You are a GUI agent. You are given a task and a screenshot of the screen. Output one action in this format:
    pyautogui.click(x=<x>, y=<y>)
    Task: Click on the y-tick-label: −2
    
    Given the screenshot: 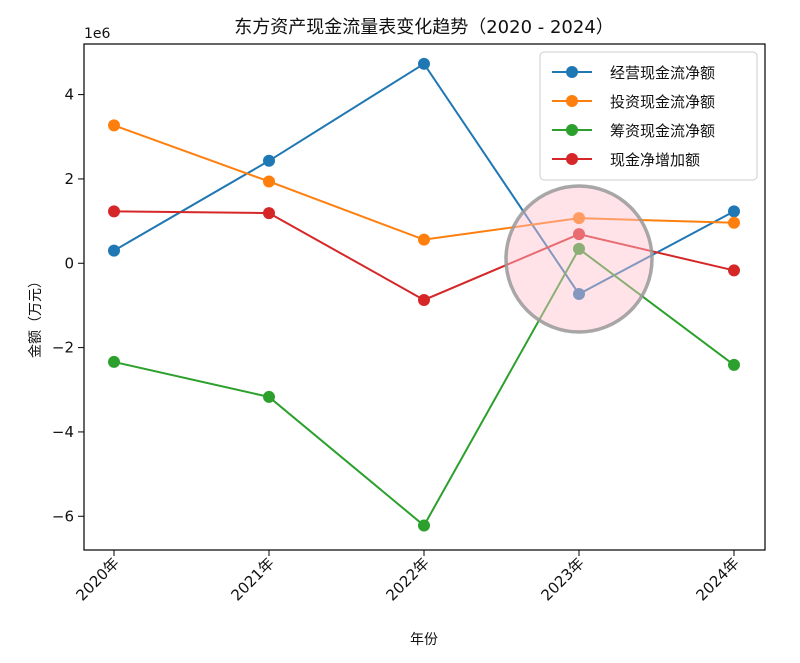 What is the action you would take?
    pyautogui.click(x=63, y=348)
    